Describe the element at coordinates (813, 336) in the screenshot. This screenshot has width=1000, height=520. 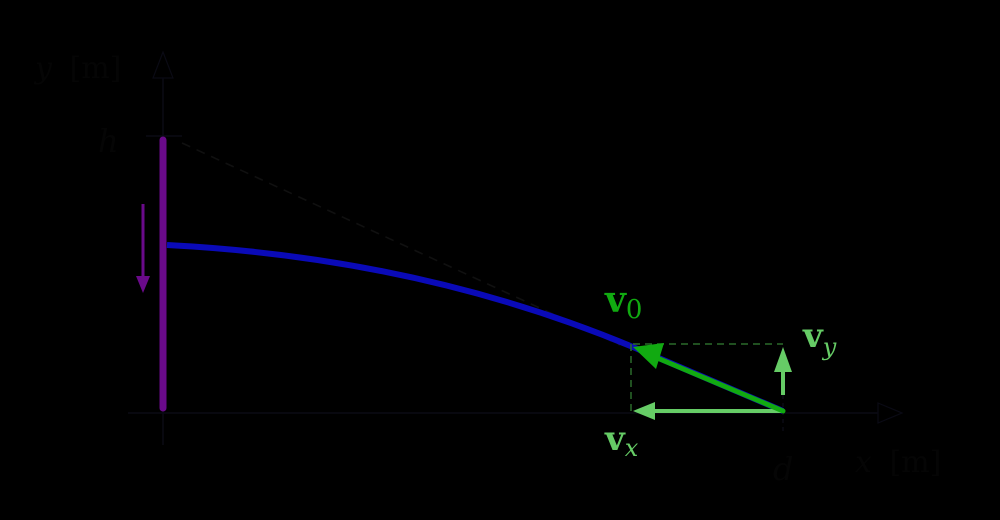
I see `vy-main: v` at that location.